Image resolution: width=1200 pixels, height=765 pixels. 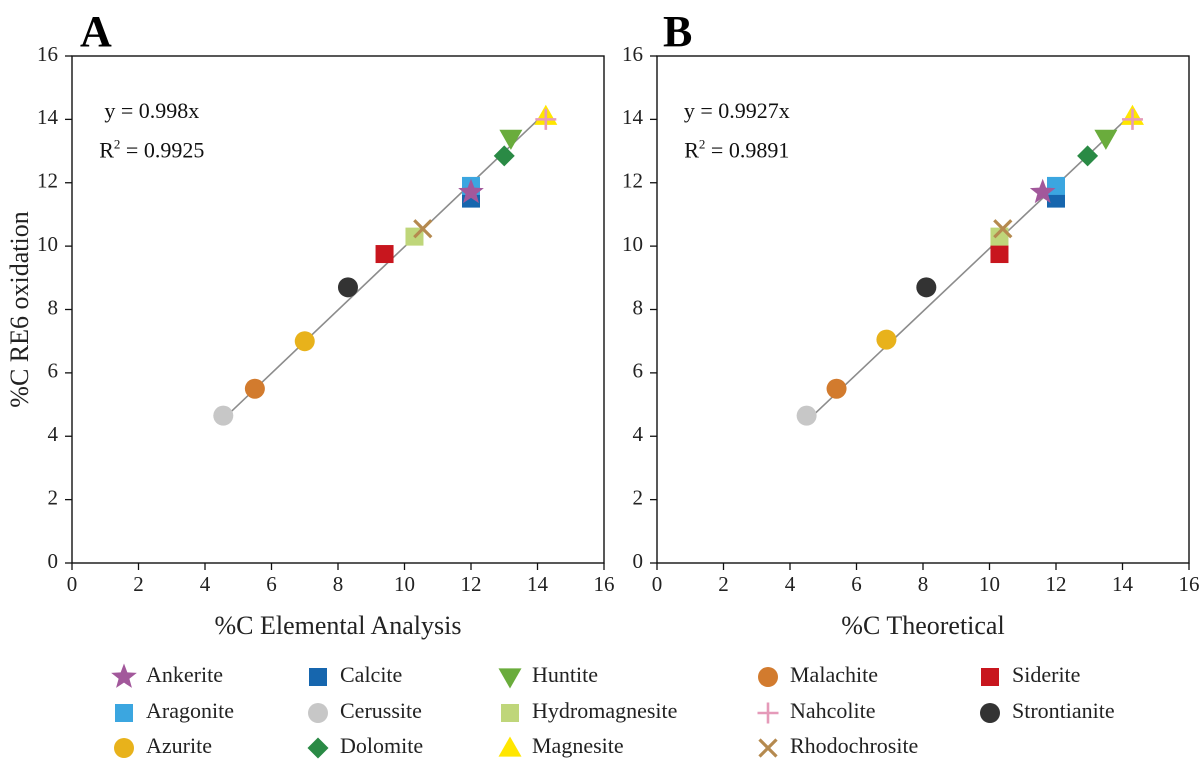 What do you see at coordinates (854, 745) in the screenshot?
I see `legend-label: Rhodochrosite` at bounding box center [854, 745].